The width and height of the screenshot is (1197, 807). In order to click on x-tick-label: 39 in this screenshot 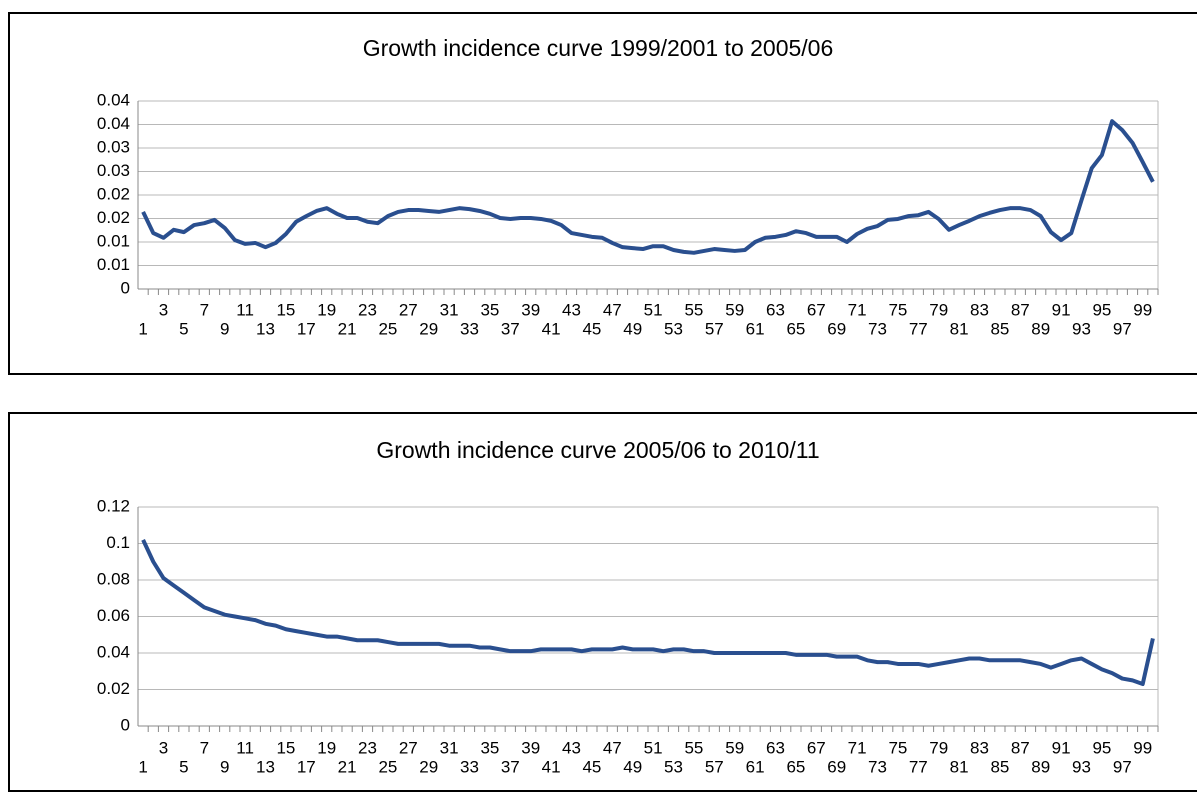, I will do `click(530, 747)`.